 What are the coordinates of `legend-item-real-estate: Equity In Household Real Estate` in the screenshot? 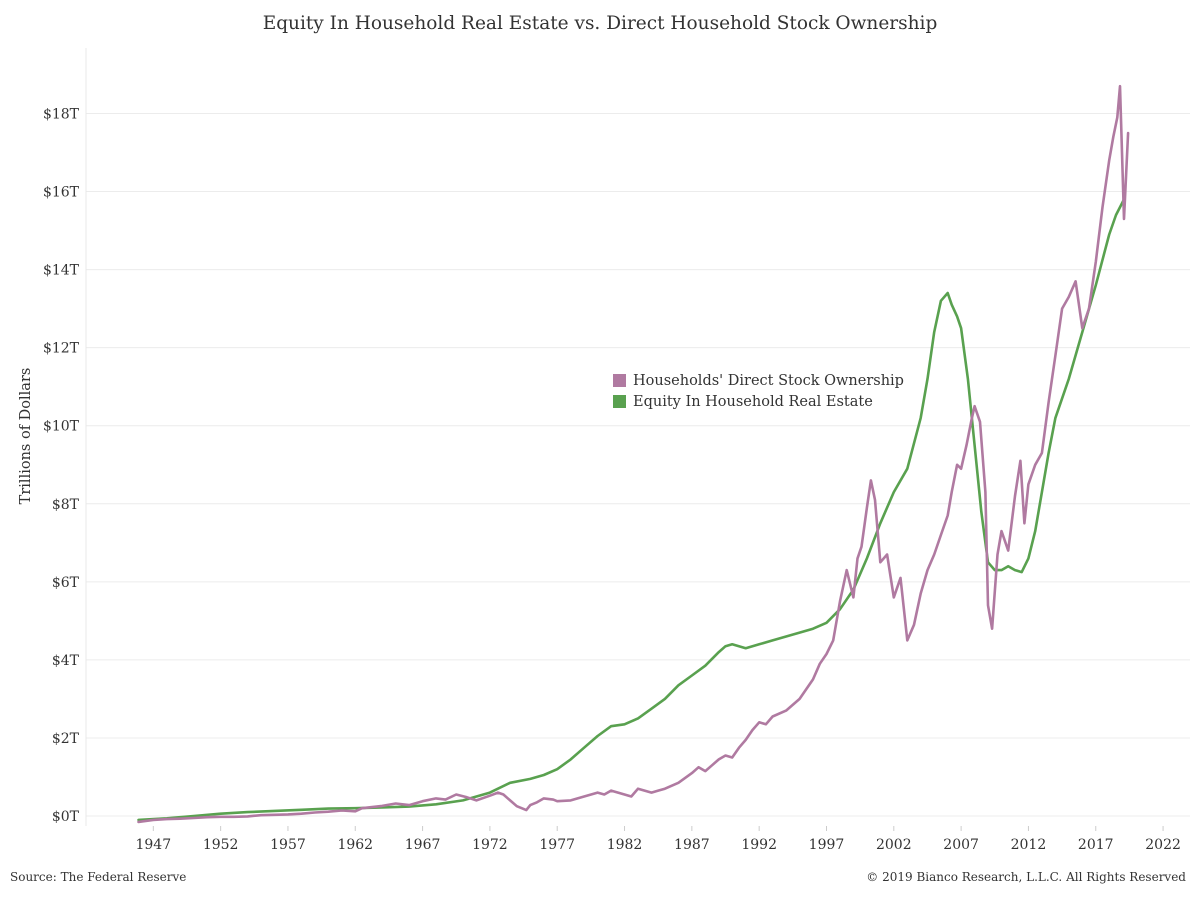 It's located at (758, 401).